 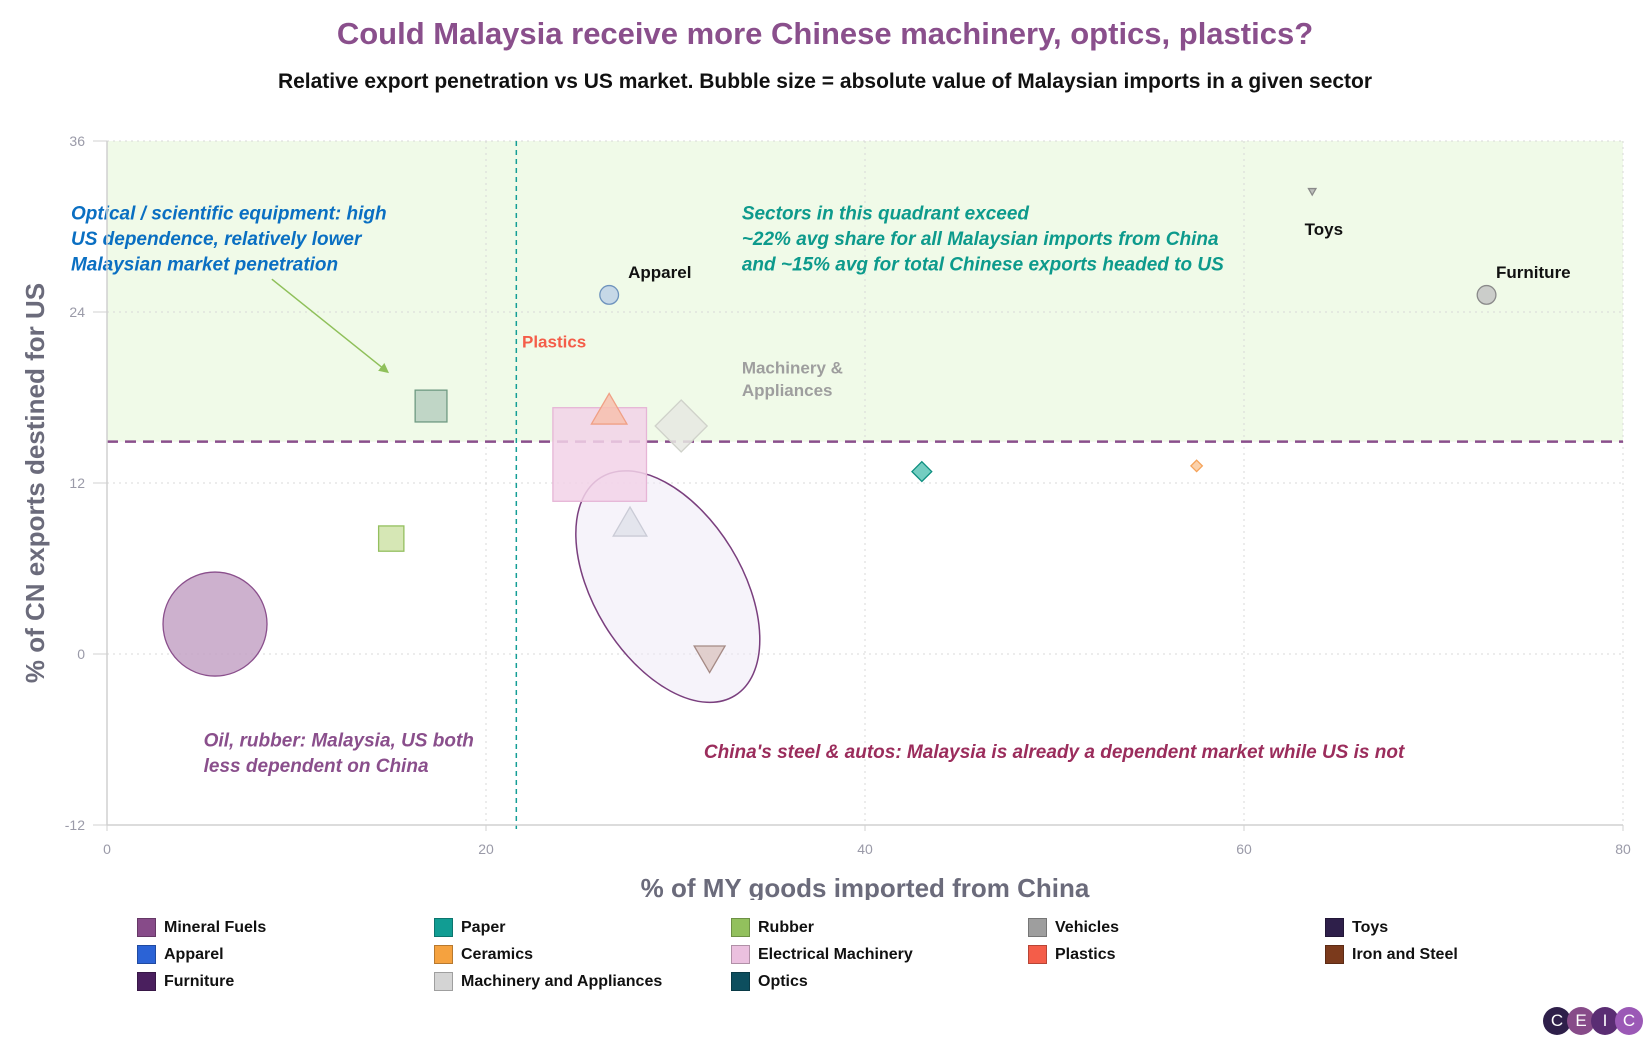 I want to click on x-tick-label: 20, so click(x=486, y=849).